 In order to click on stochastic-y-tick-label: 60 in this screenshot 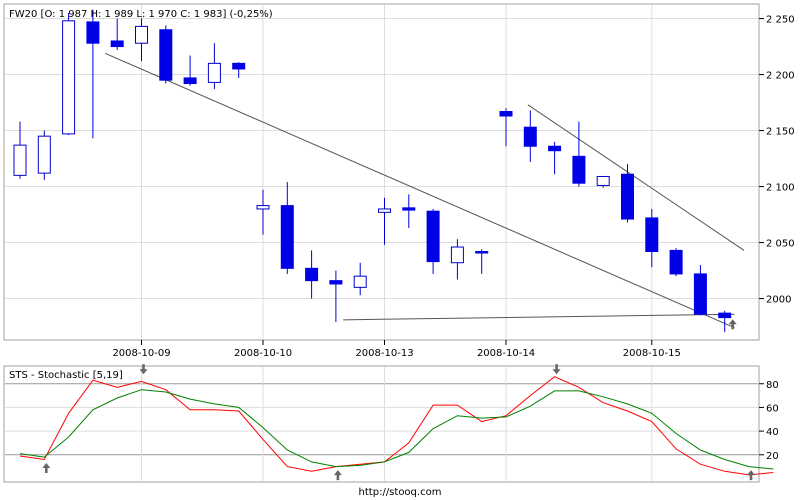, I will do `click(772, 408)`.